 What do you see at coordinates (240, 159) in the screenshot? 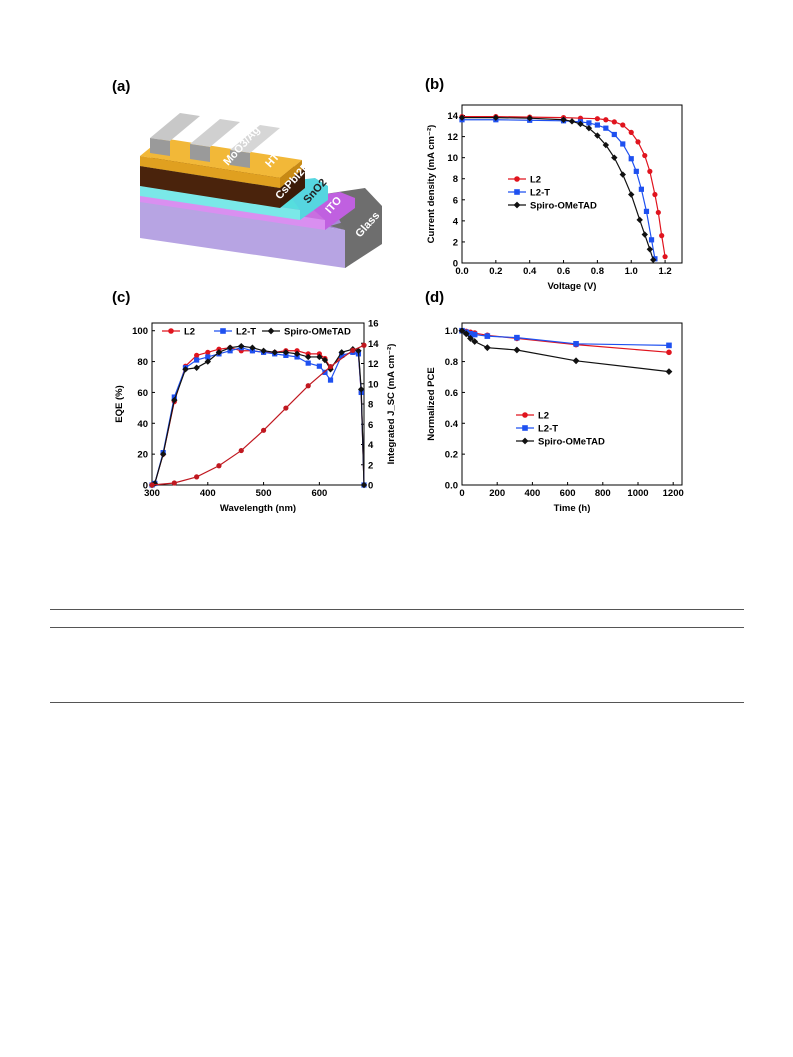
I see `electrode-strip-3-front` at bounding box center [240, 159].